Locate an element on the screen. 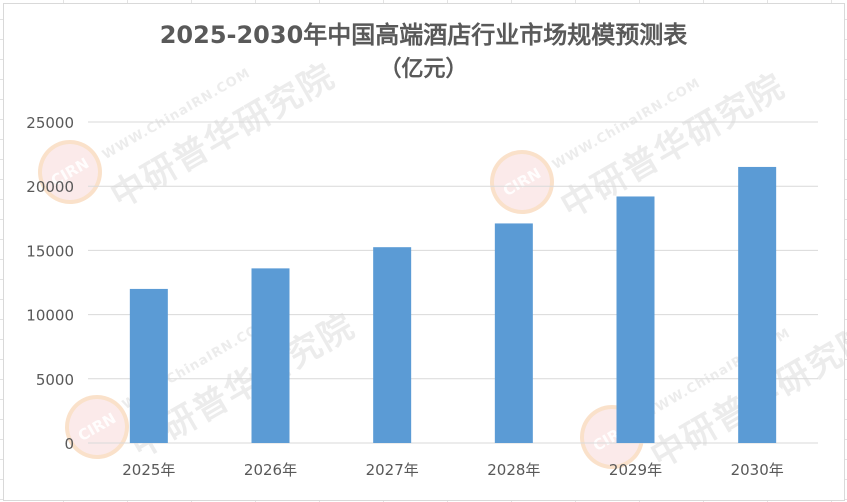 This screenshot has height=502, width=847. y-tick-label: 10000 is located at coordinates (50, 316).